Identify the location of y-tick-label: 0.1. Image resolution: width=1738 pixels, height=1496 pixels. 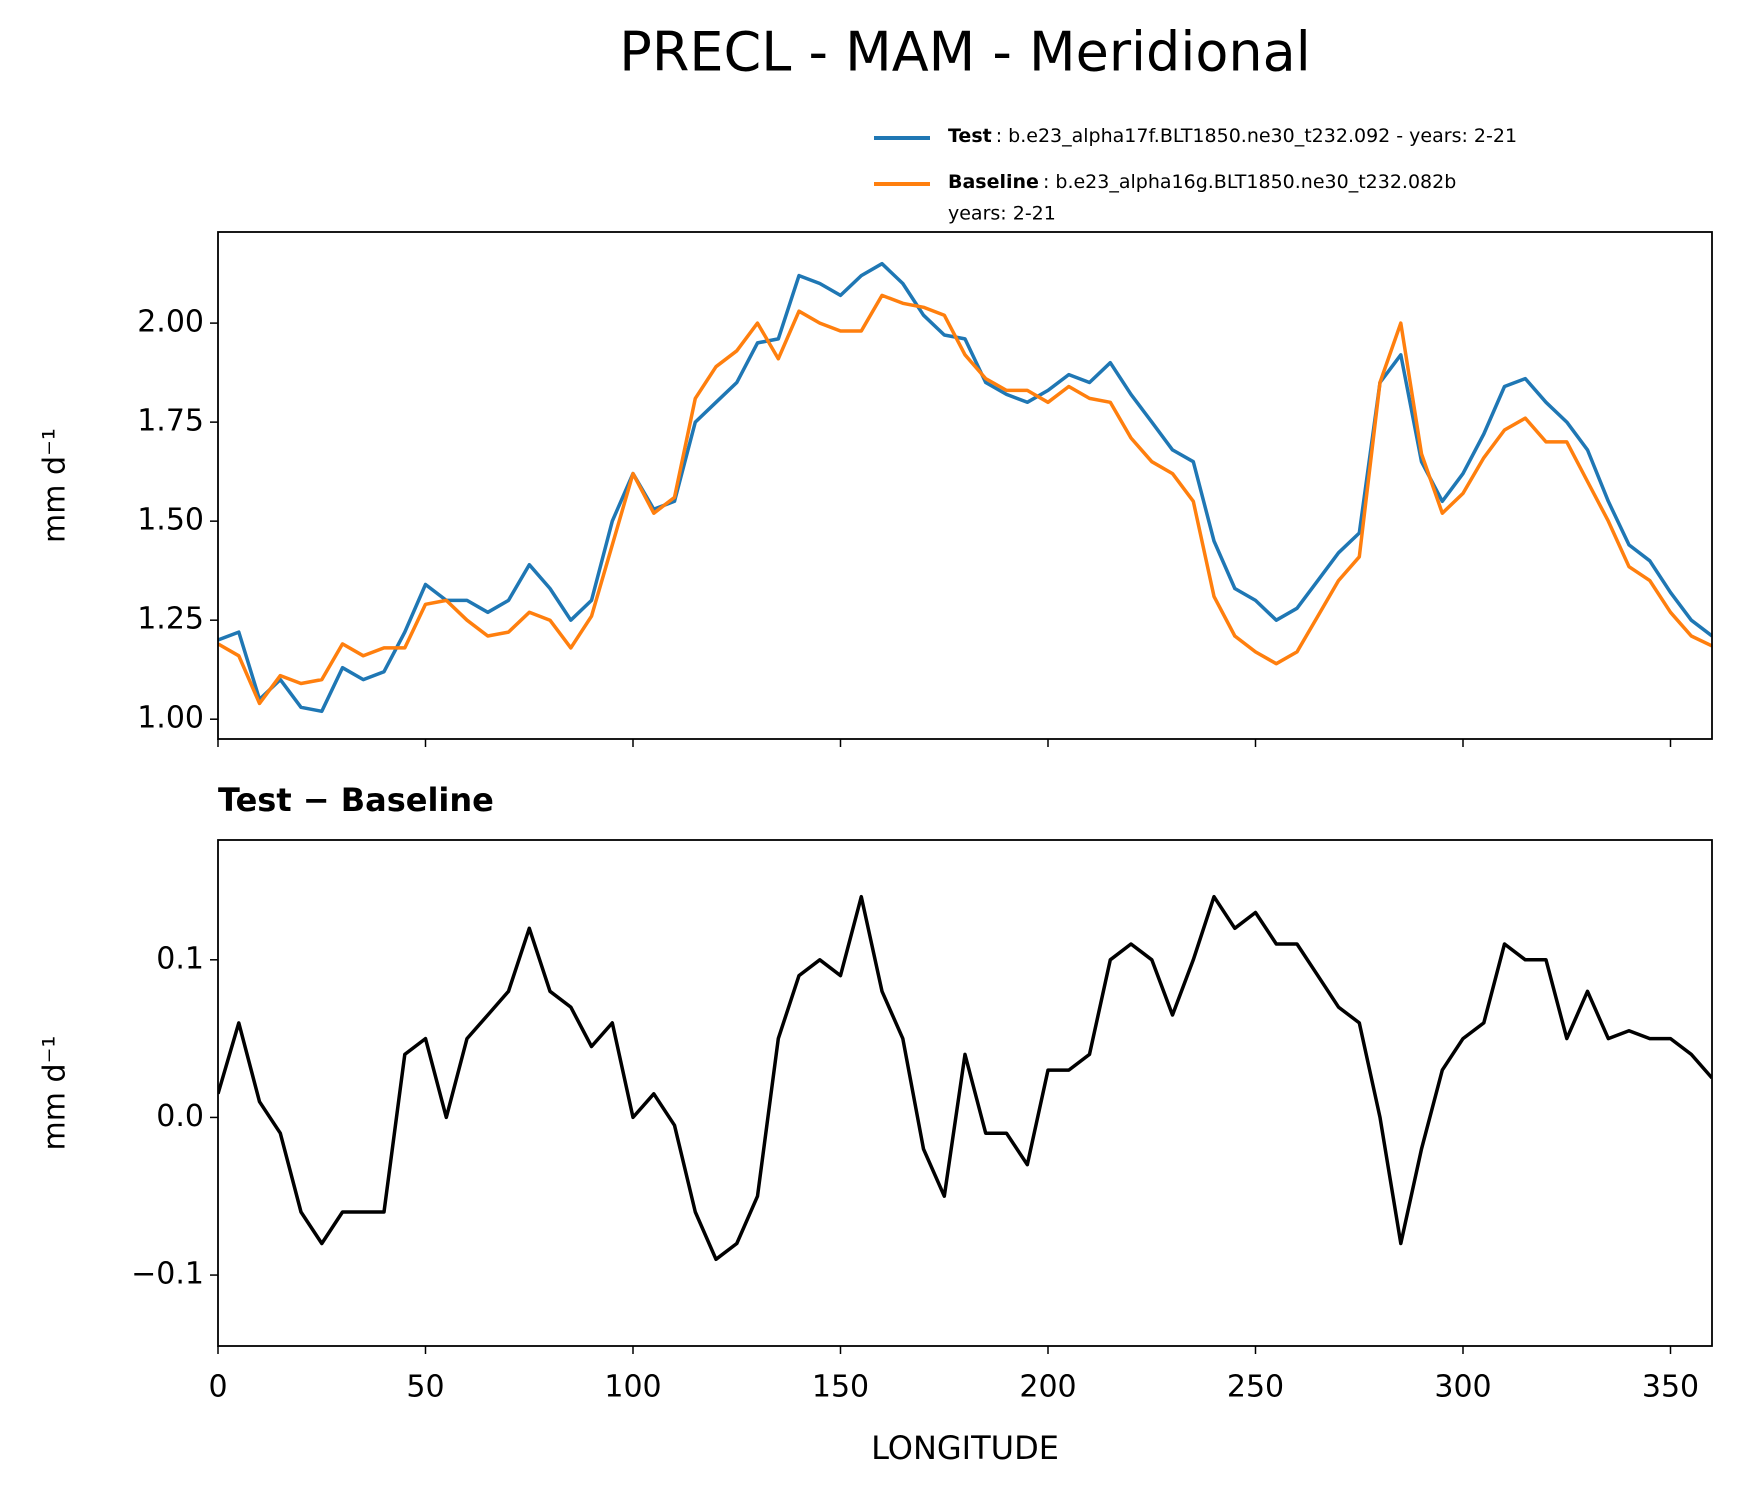
(180, 958).